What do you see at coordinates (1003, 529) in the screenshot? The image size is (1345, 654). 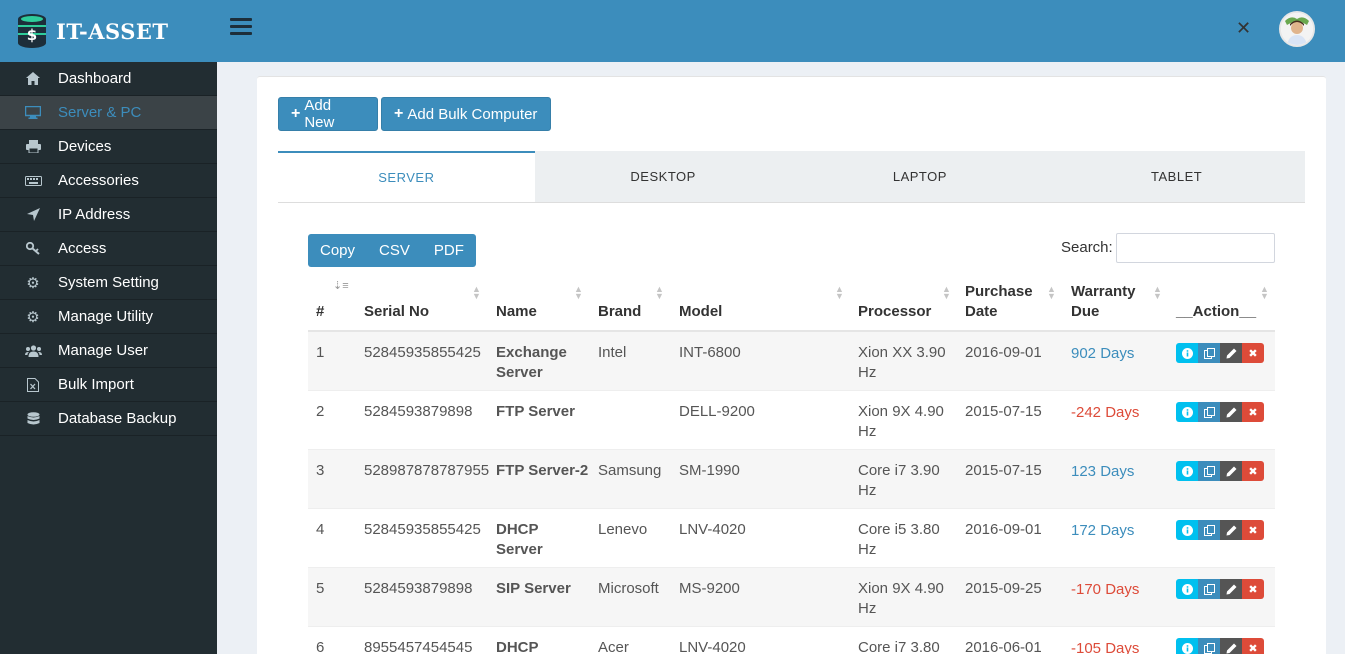 I see `cell-purchase-date: 2016-09-01` at bounding box center [1003, 529].